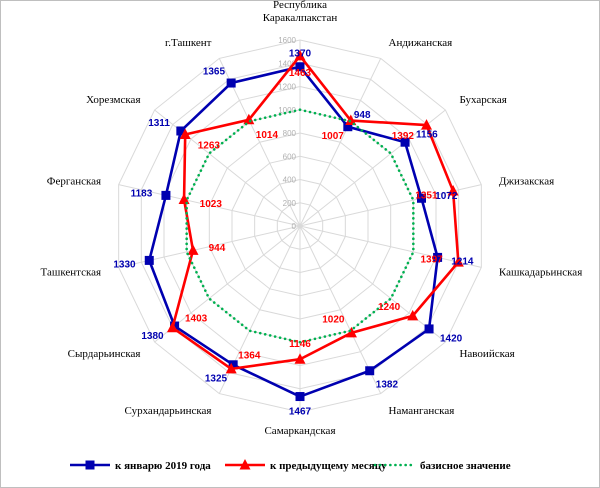 The width and height of the screenshot is (600, 488). Describe the element at coordinates (290, 156) in the screenshot. I see `tick-label: 600` at that location.